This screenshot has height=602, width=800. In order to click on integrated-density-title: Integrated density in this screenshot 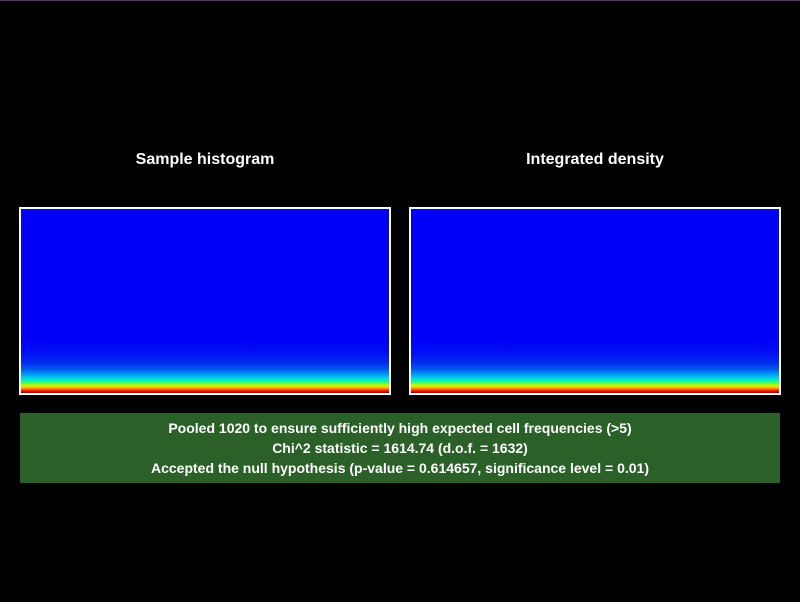, I will do `click(595, 159)`.